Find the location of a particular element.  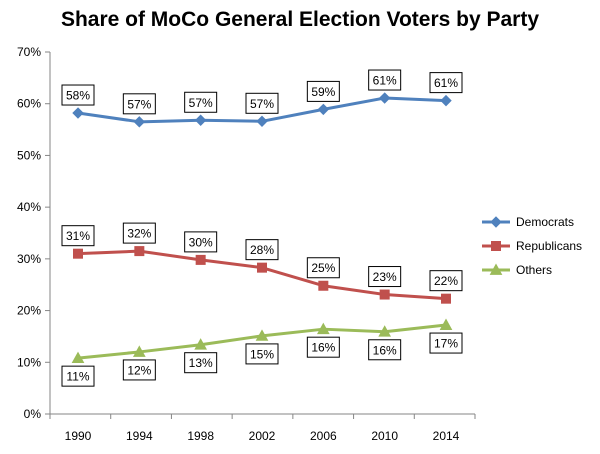

y-tick-label: 30% is located at coordinates (29, 259).